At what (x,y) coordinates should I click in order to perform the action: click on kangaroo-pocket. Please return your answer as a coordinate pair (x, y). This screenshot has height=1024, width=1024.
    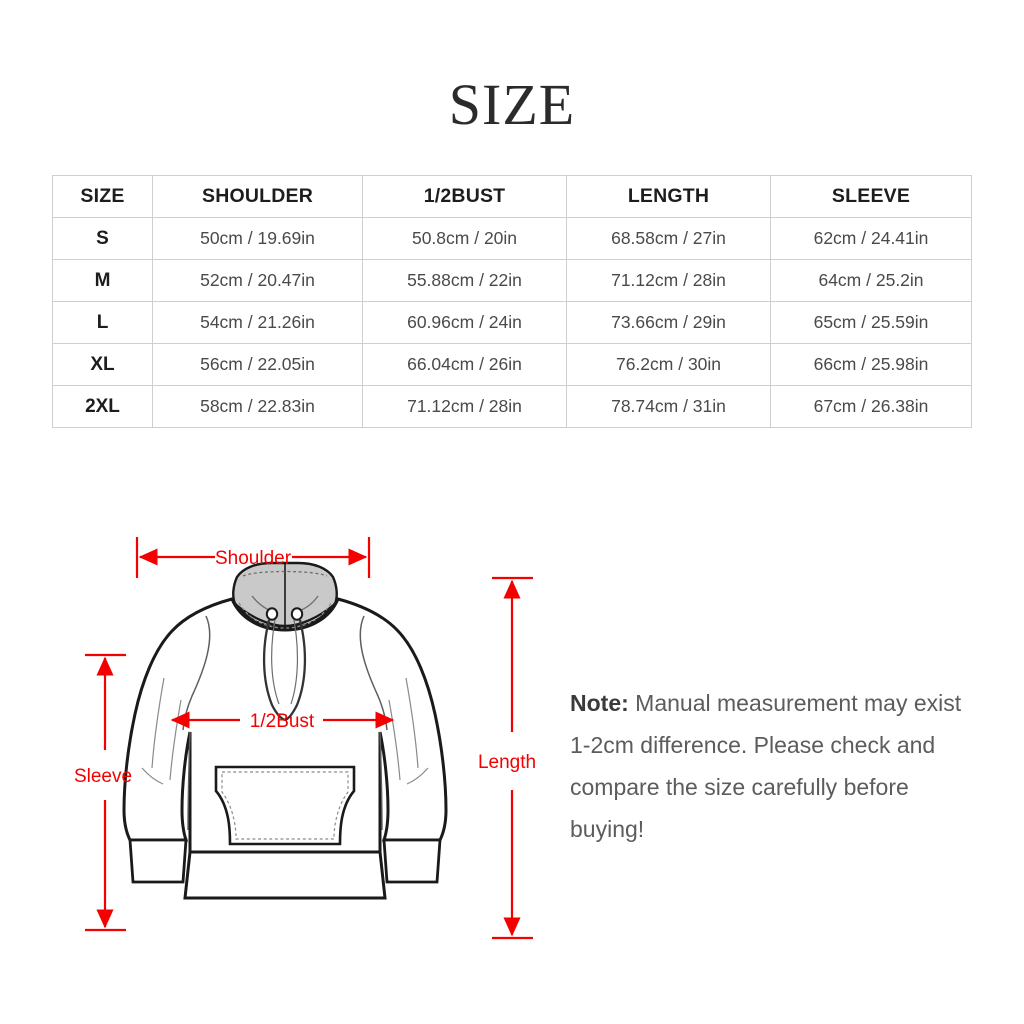
    Looking at the image, I should click on (285, 805).